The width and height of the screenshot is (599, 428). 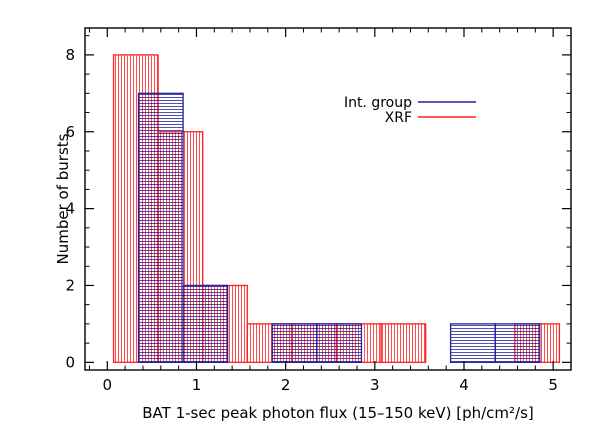 I want to click on legend-label: XRF, so click(x=398, y=118).